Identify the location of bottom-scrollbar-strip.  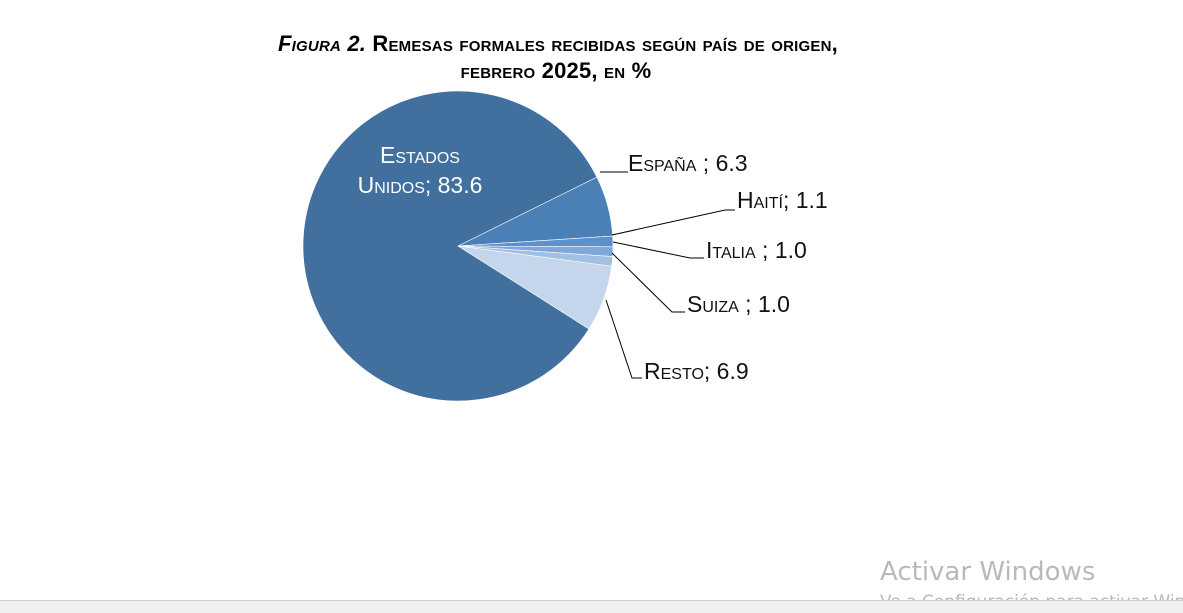
(591, 606).